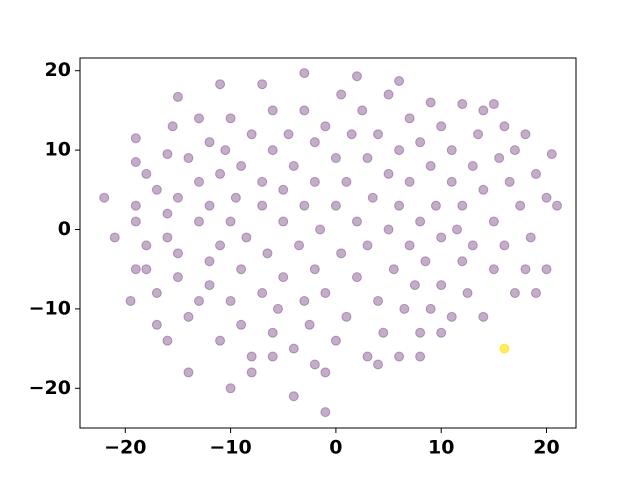 The width and height of the screenshot is (640, 484). Describe the element at coordinates (58, 150) in the screenshot. I see `y-tick-label: 10` at that location.